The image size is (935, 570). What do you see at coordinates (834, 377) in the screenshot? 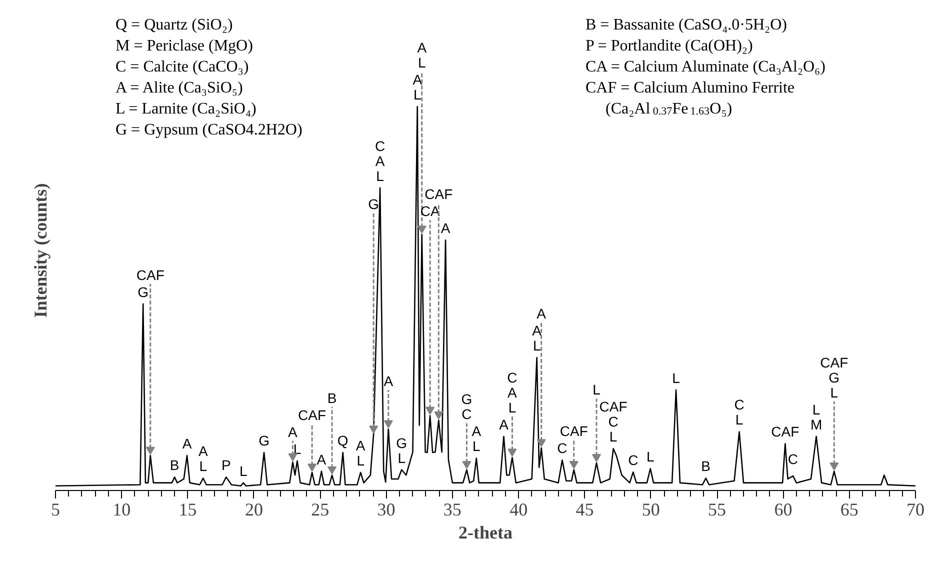
I see `annotation: CAF G L` at bounding box center [834, 377].